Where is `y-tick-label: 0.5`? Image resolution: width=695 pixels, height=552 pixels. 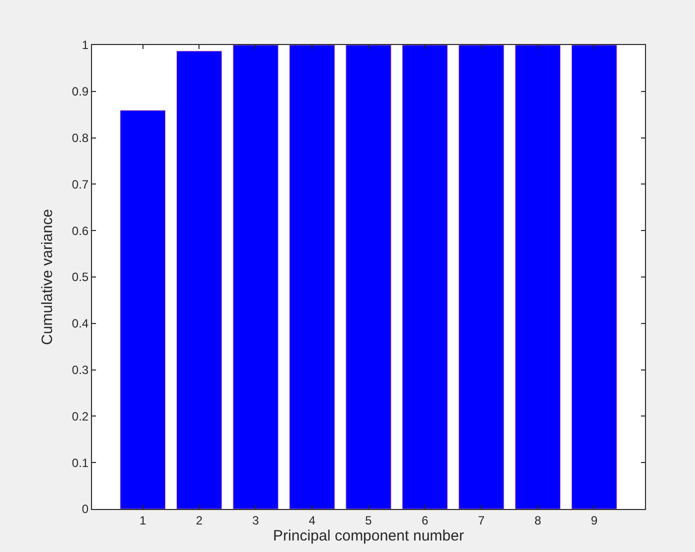 y-tick-label: 0.5 is located at coordinates (80, 277).